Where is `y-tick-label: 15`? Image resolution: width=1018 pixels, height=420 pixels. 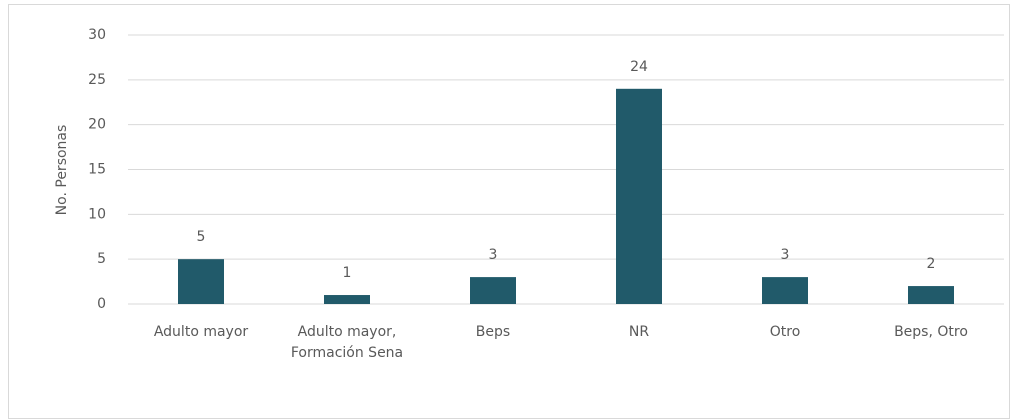 y-tick-label: 15 is located at coordinates (97, 170).